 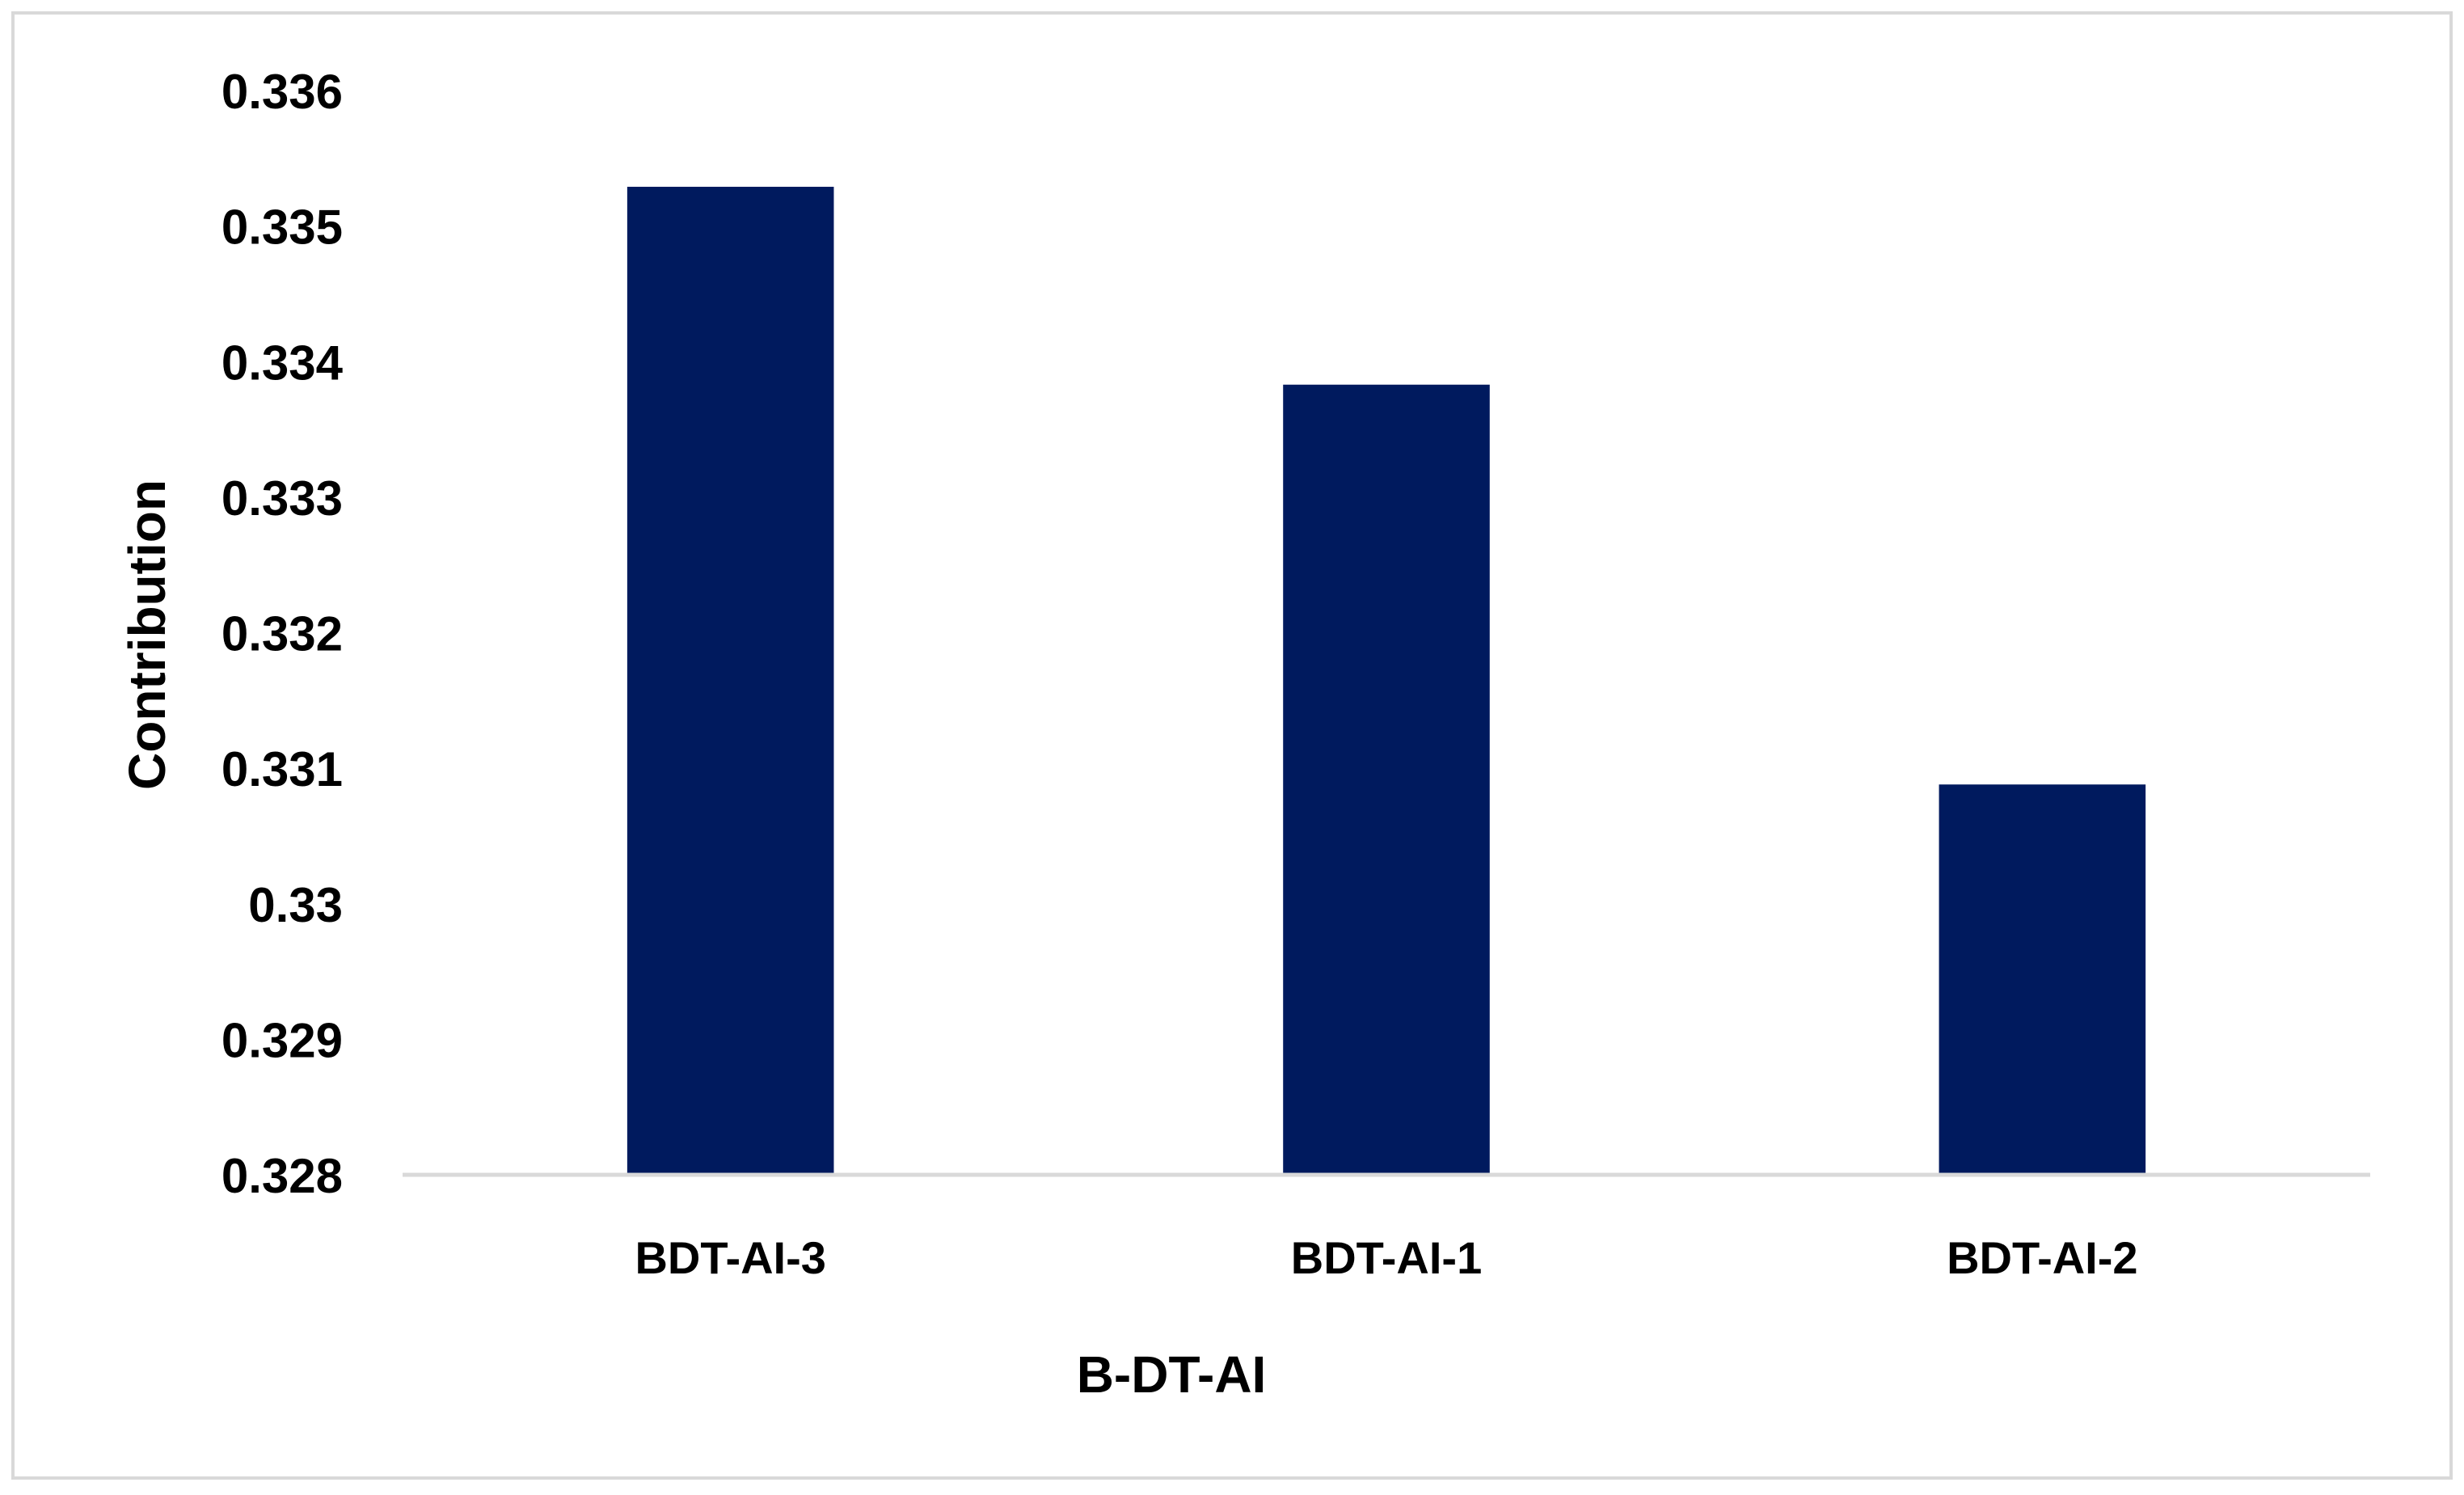 I want to click on x-axis-label: B-DT-AI, so click(x=1172, y=1374).